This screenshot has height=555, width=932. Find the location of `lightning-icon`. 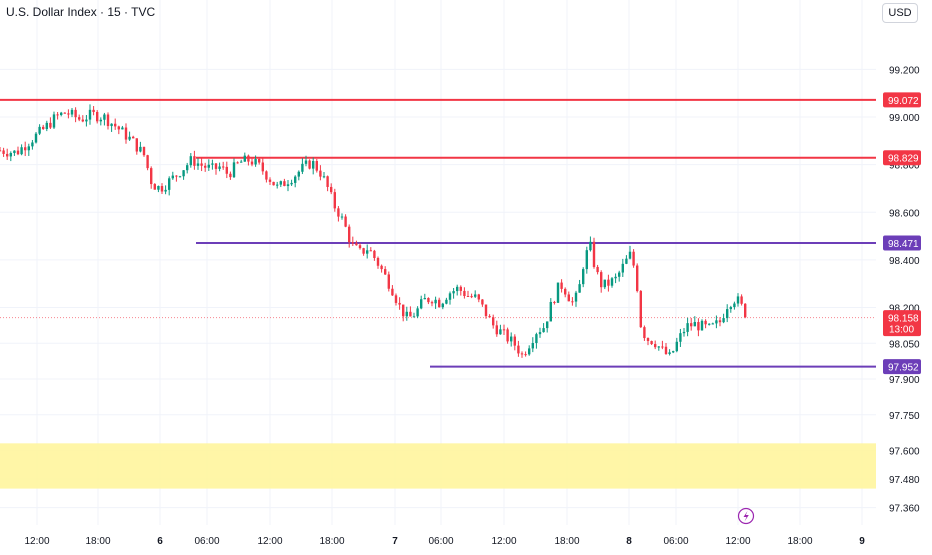

lightning-icon is located at coordinates (746, 516).